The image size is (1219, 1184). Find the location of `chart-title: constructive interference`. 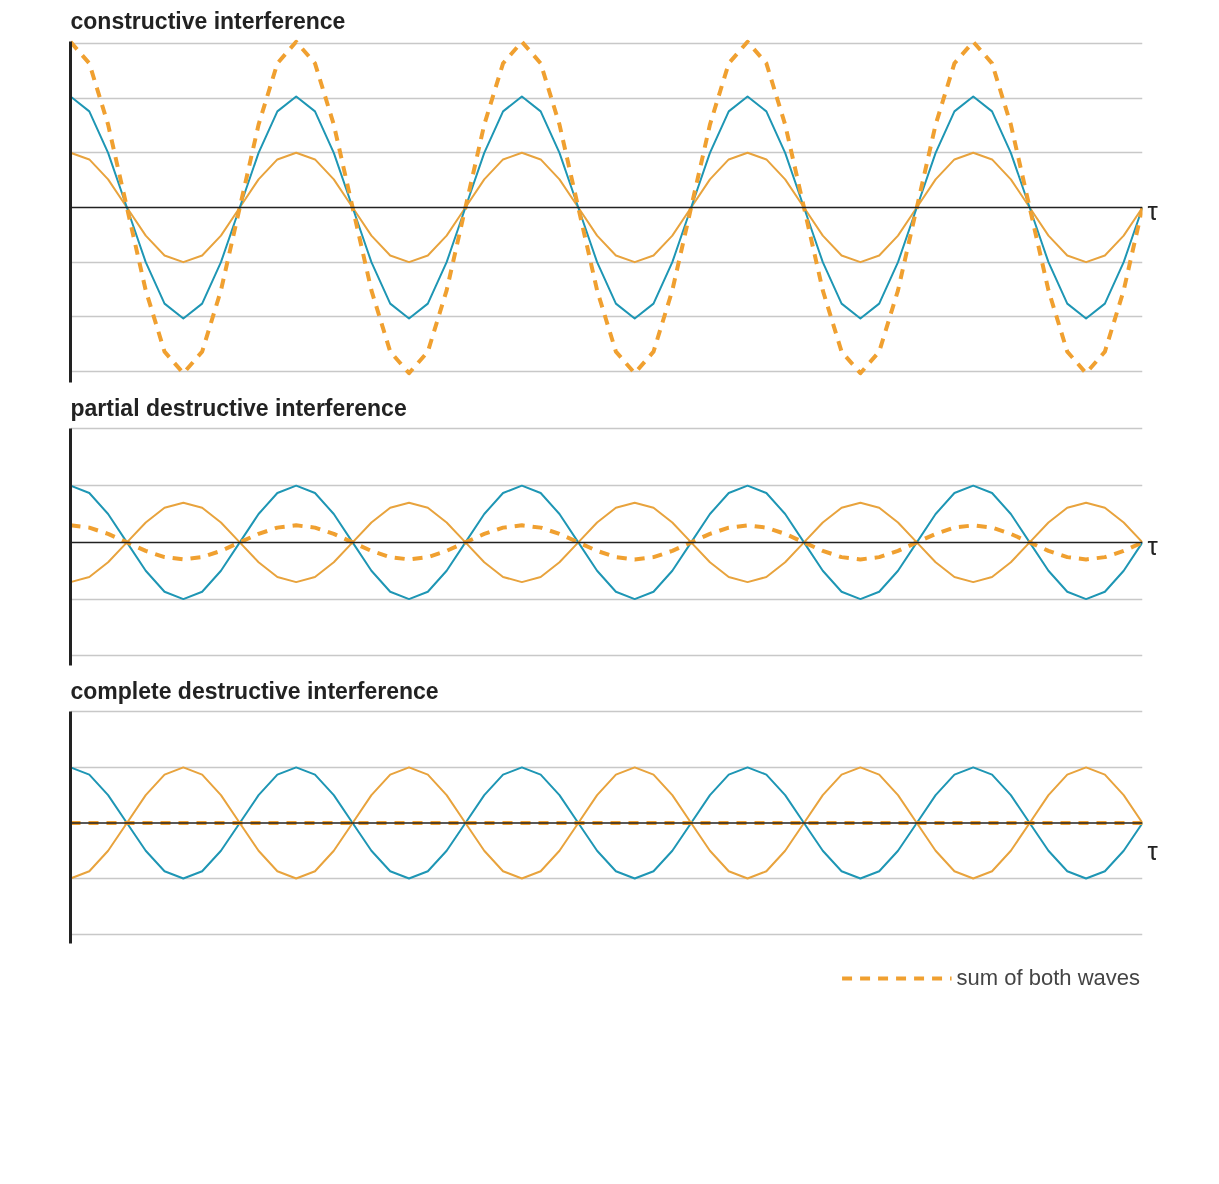

chart-title: constructive interference is located at coordinates (208, 20).